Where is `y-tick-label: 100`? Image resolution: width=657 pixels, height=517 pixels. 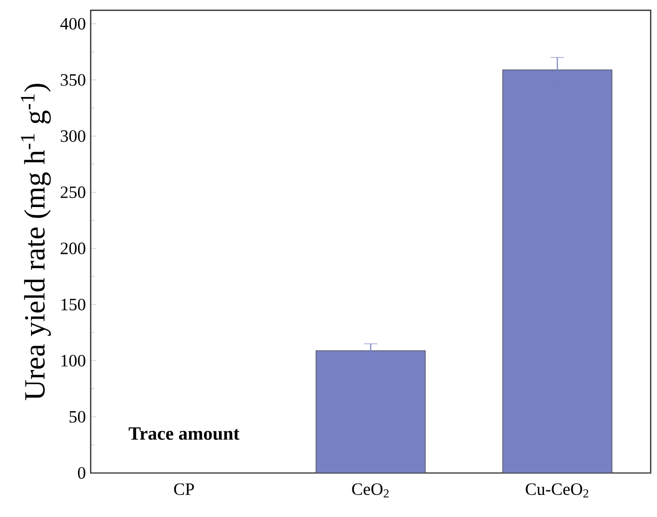 y-tick-label: 100 is located at coordinates (73, 360).